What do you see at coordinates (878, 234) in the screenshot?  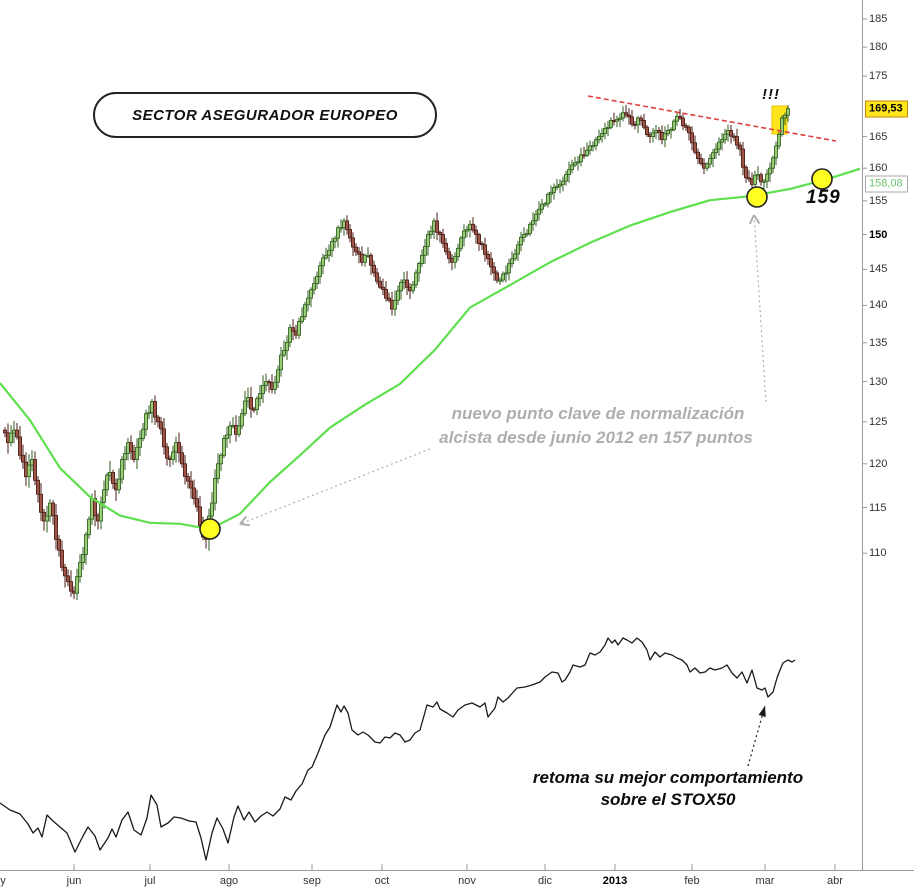 I see `y-tick-label: 150` at bounding box center [878, 234].